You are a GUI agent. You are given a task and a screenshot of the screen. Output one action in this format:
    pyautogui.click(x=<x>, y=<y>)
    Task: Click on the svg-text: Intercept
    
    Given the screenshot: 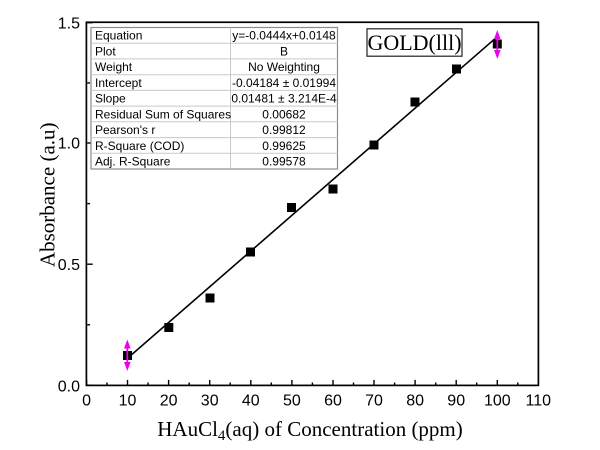 What is the action you would take?
    pyautogui.click(x=118, y=83)
    